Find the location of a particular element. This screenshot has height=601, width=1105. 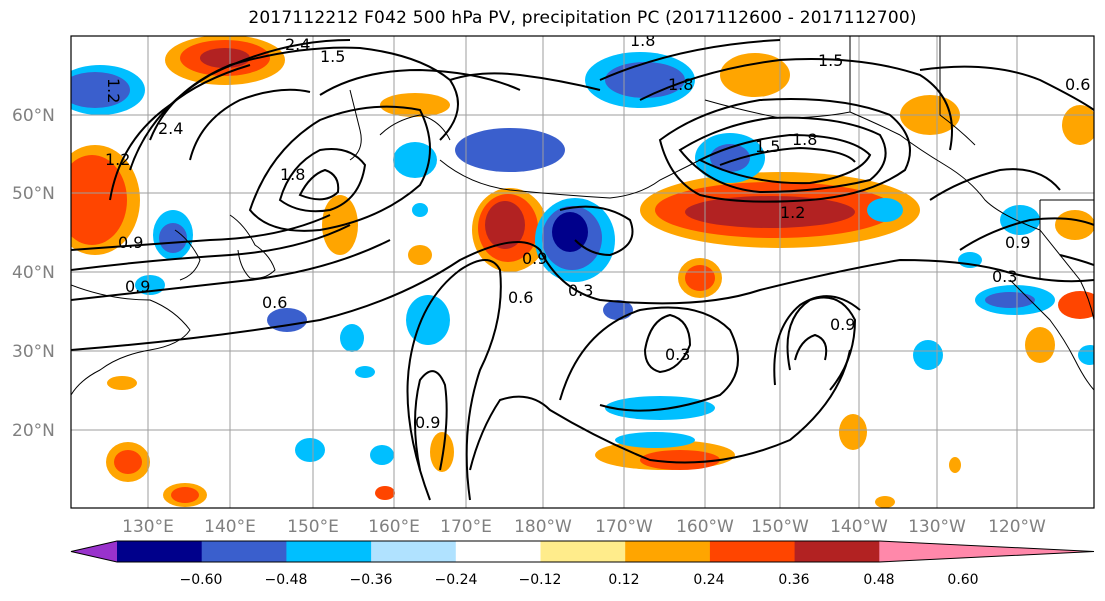

lon-label: 140°E is located at coordinates (230, 527).